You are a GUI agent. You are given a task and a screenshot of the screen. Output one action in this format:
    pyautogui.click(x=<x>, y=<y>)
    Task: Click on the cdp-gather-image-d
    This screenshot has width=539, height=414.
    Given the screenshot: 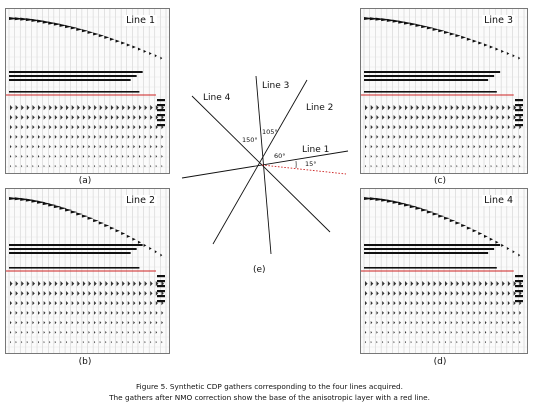 What is the action you would take?
    pyautogui.click(x=444, y=271)
    